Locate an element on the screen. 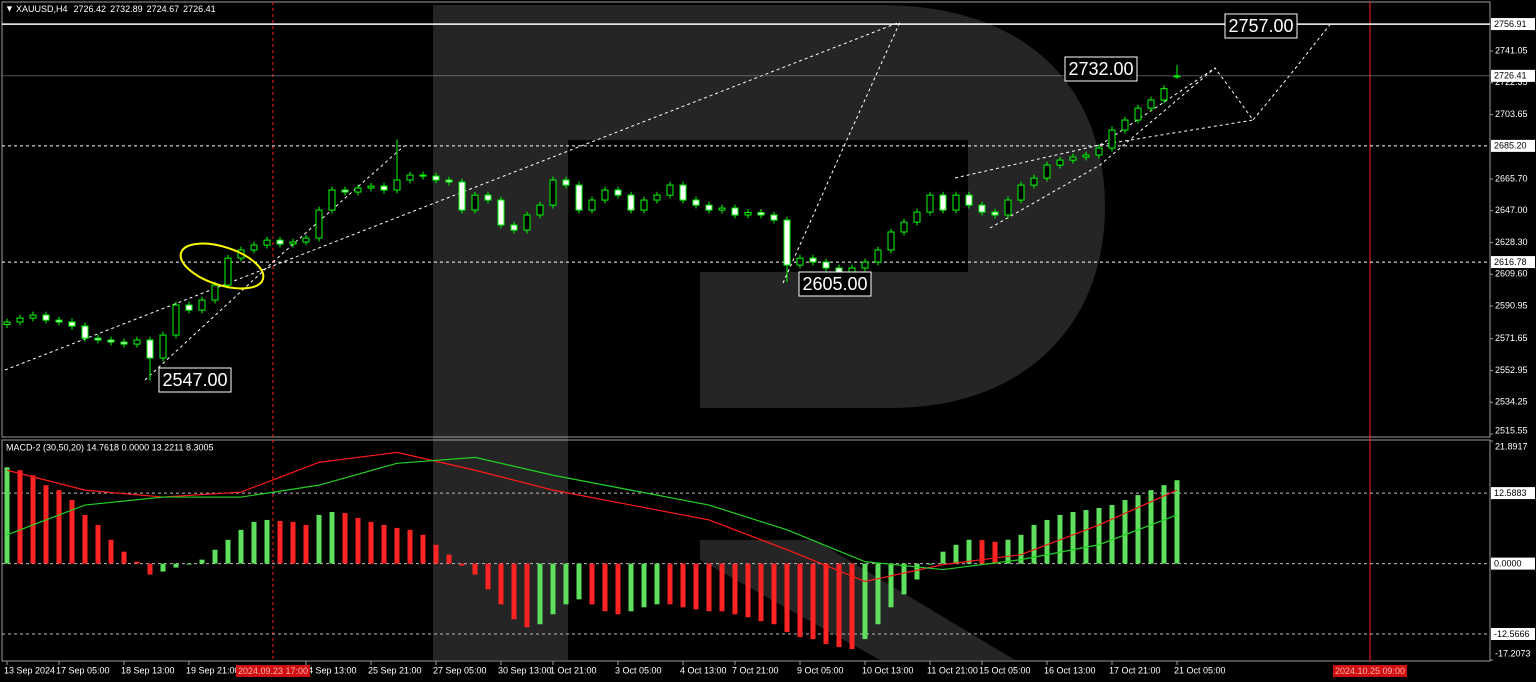 The height and width of the screenshot is (682, 1536). x-tick-label: 9 Oct 05:00 is located at coordinates (820, 670).